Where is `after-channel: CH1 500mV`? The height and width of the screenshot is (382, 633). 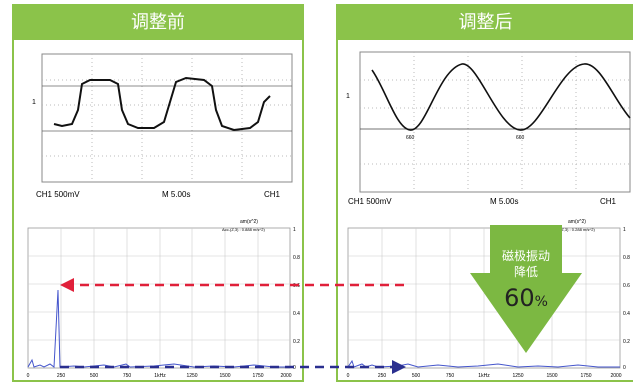 after-channel: CH1 500mV is located at coordinates (370, 201).